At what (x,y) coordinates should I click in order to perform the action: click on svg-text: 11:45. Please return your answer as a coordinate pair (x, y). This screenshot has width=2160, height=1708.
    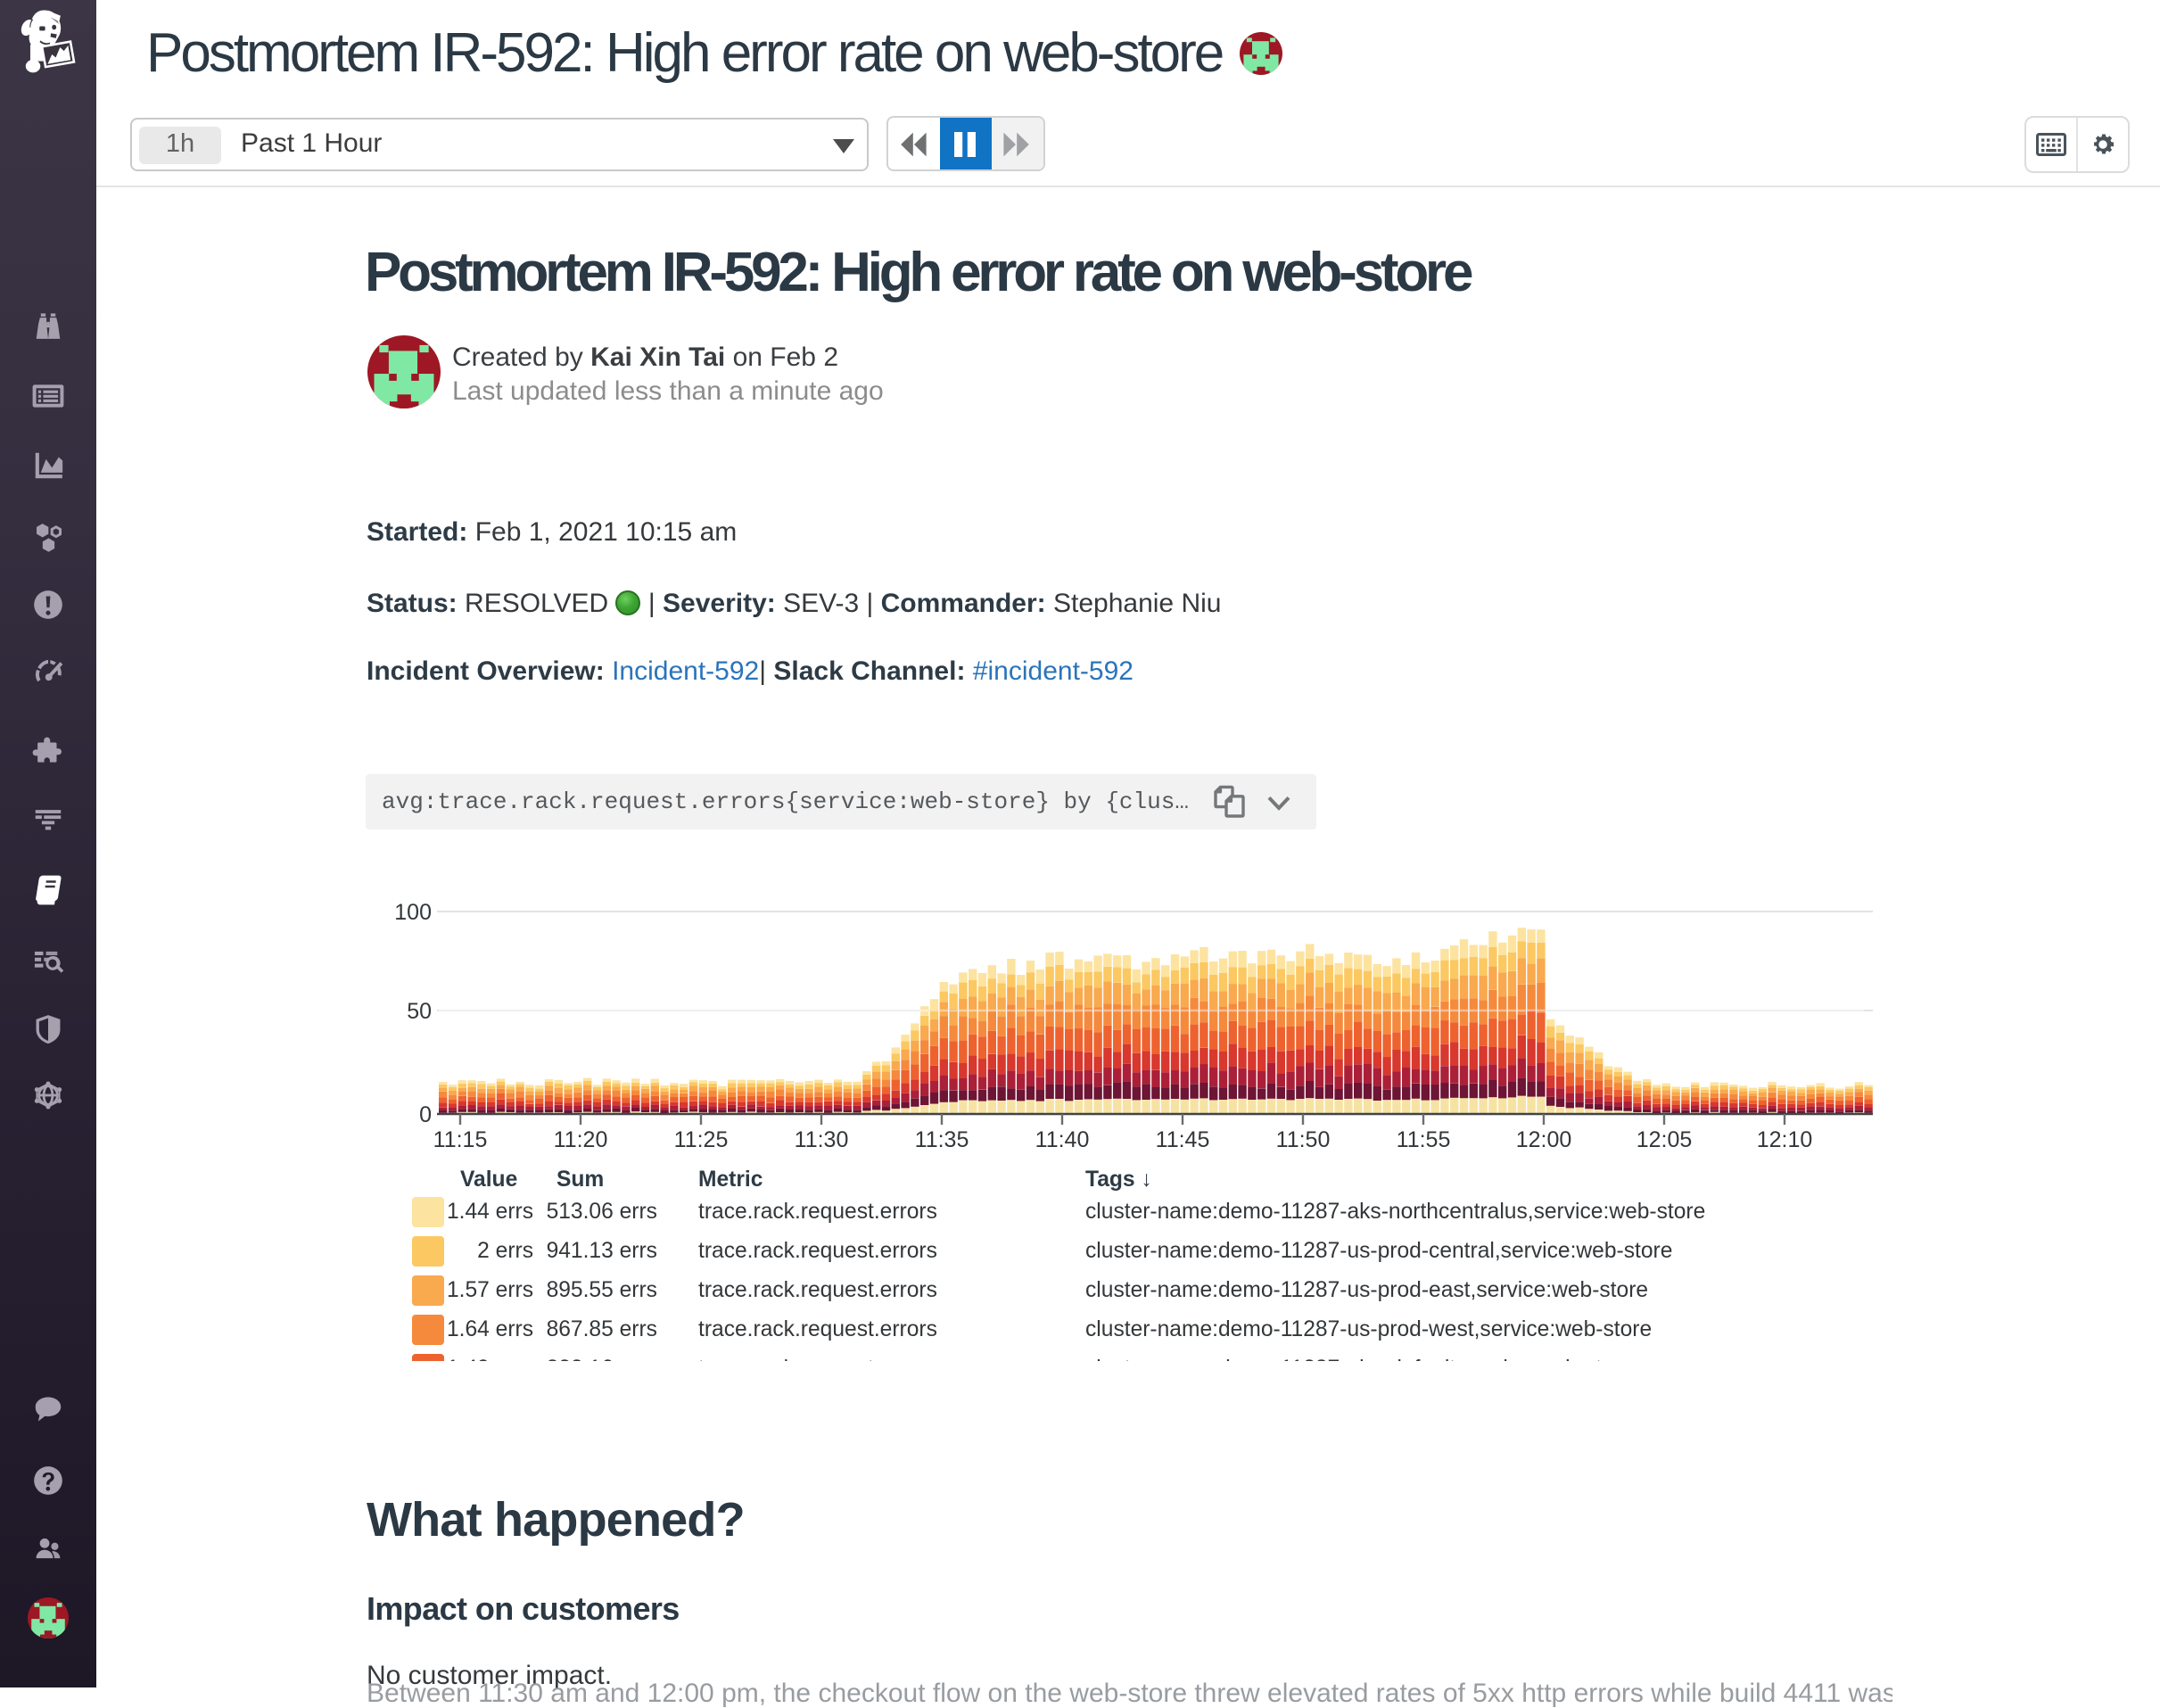
    Looking at the image, I should click on (1183, 1139).